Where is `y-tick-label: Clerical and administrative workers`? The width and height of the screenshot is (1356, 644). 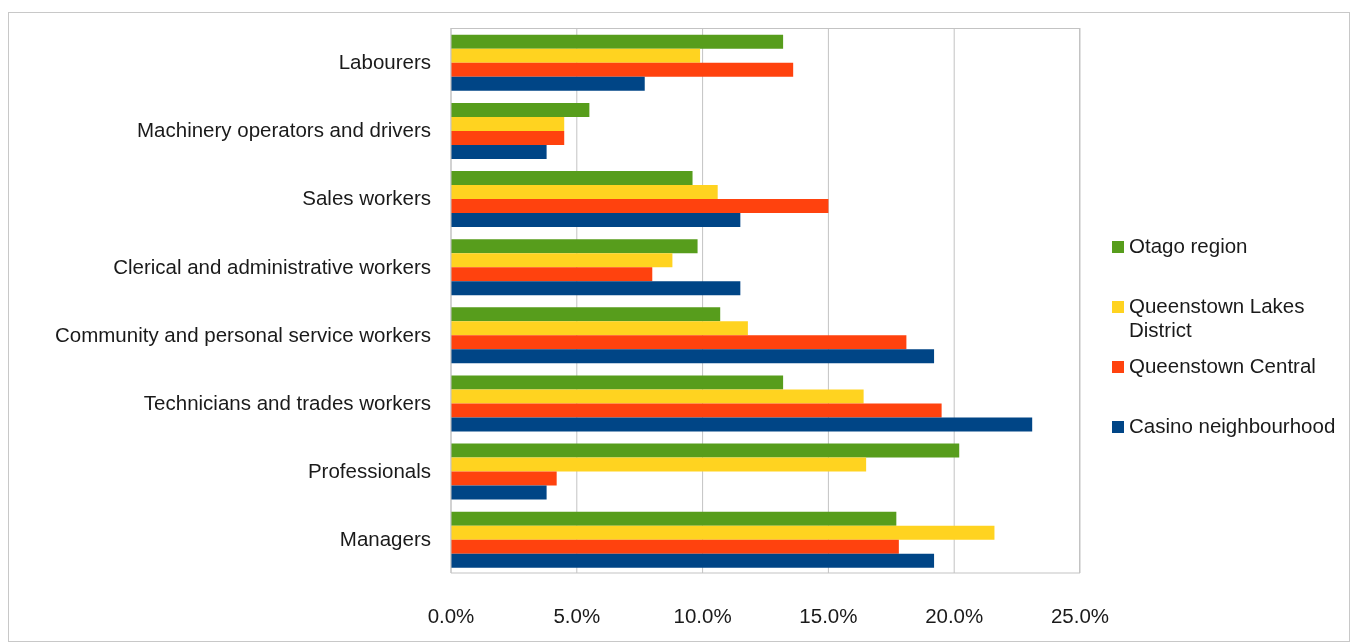 y-tick-label: Clerical and administrative workers is located at coordinates (272, 266).